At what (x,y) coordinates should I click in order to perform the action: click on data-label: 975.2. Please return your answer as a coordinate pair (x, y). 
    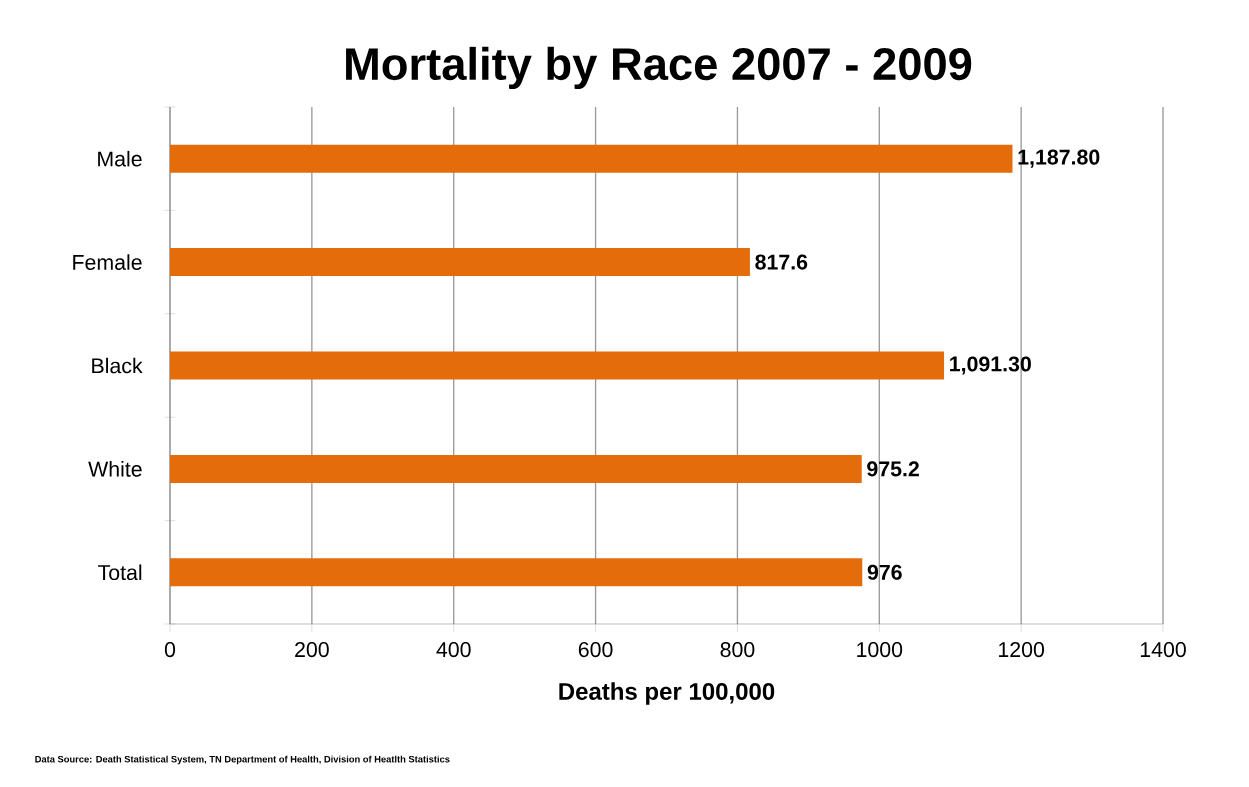
    Looking at the image, I should click on (893, 469).